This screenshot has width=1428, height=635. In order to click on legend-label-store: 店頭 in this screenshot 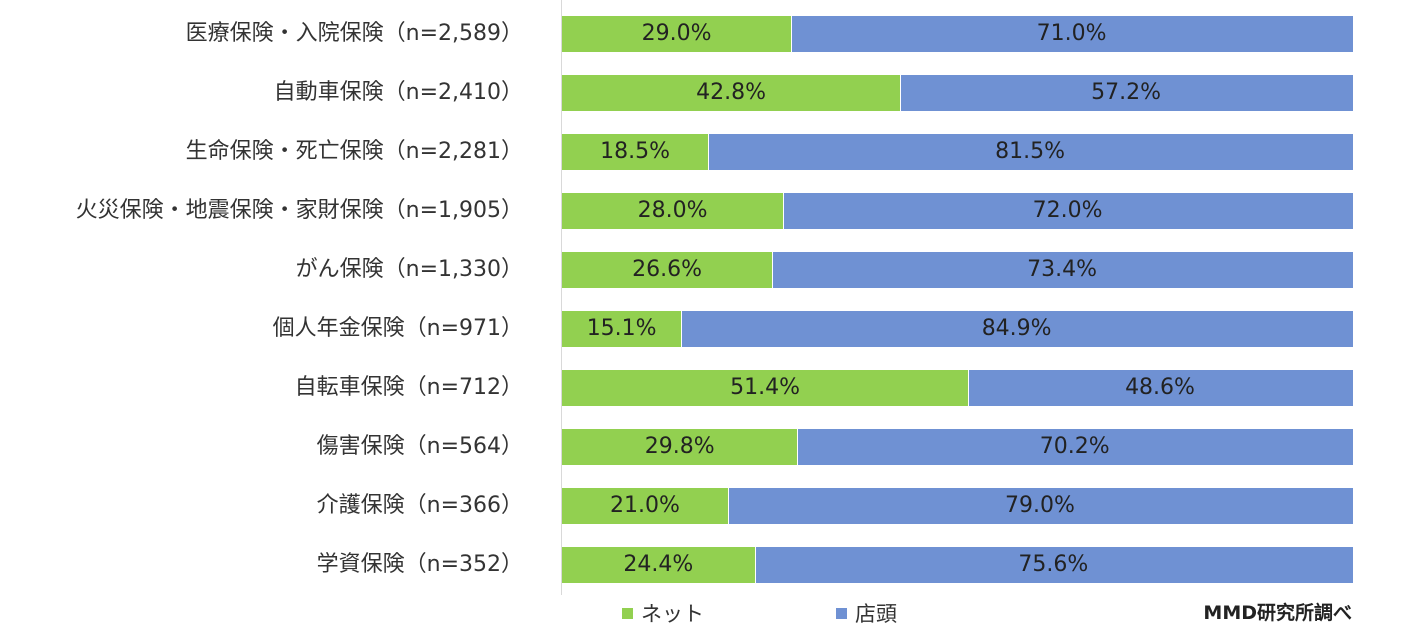, I will do `click(876, 614)`.